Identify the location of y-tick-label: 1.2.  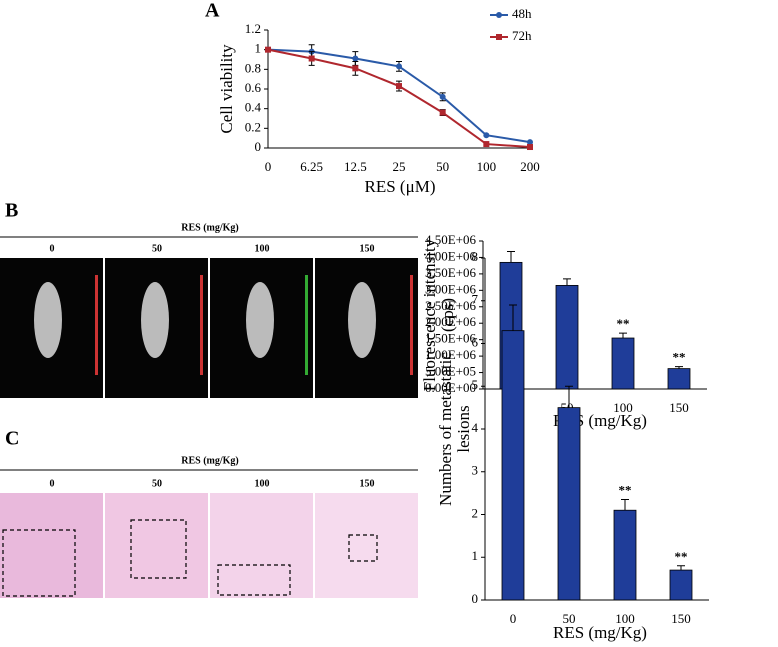
(253, 28).